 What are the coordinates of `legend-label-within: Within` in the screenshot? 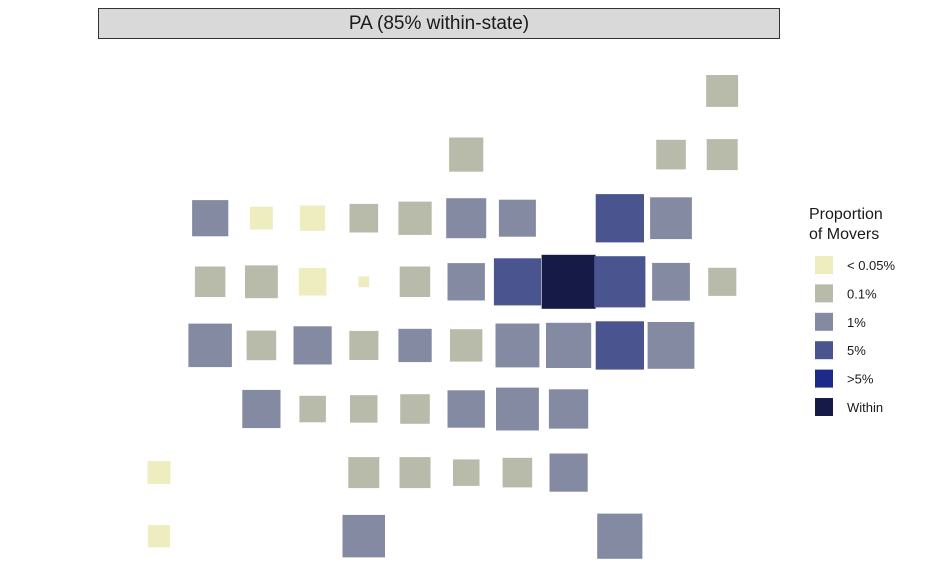 It's located at (865, 407).